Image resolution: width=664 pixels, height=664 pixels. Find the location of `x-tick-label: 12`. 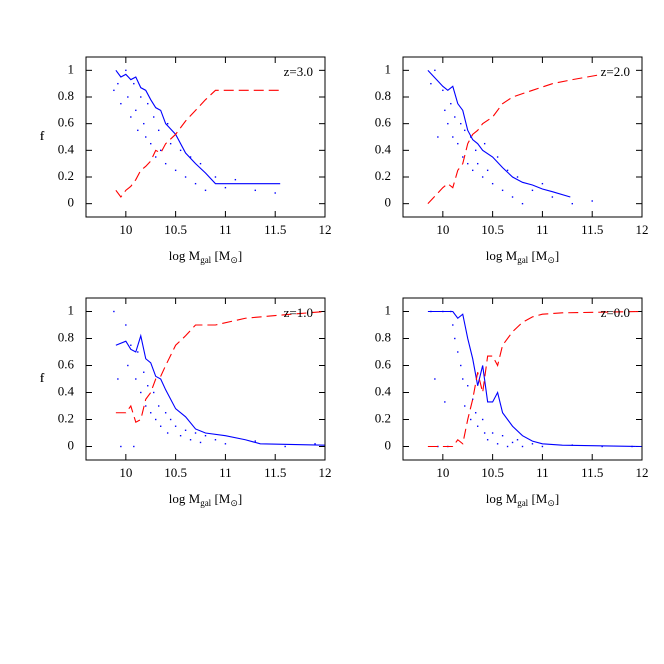

x-tick-label: 12 is located at coordinates (642, 472).